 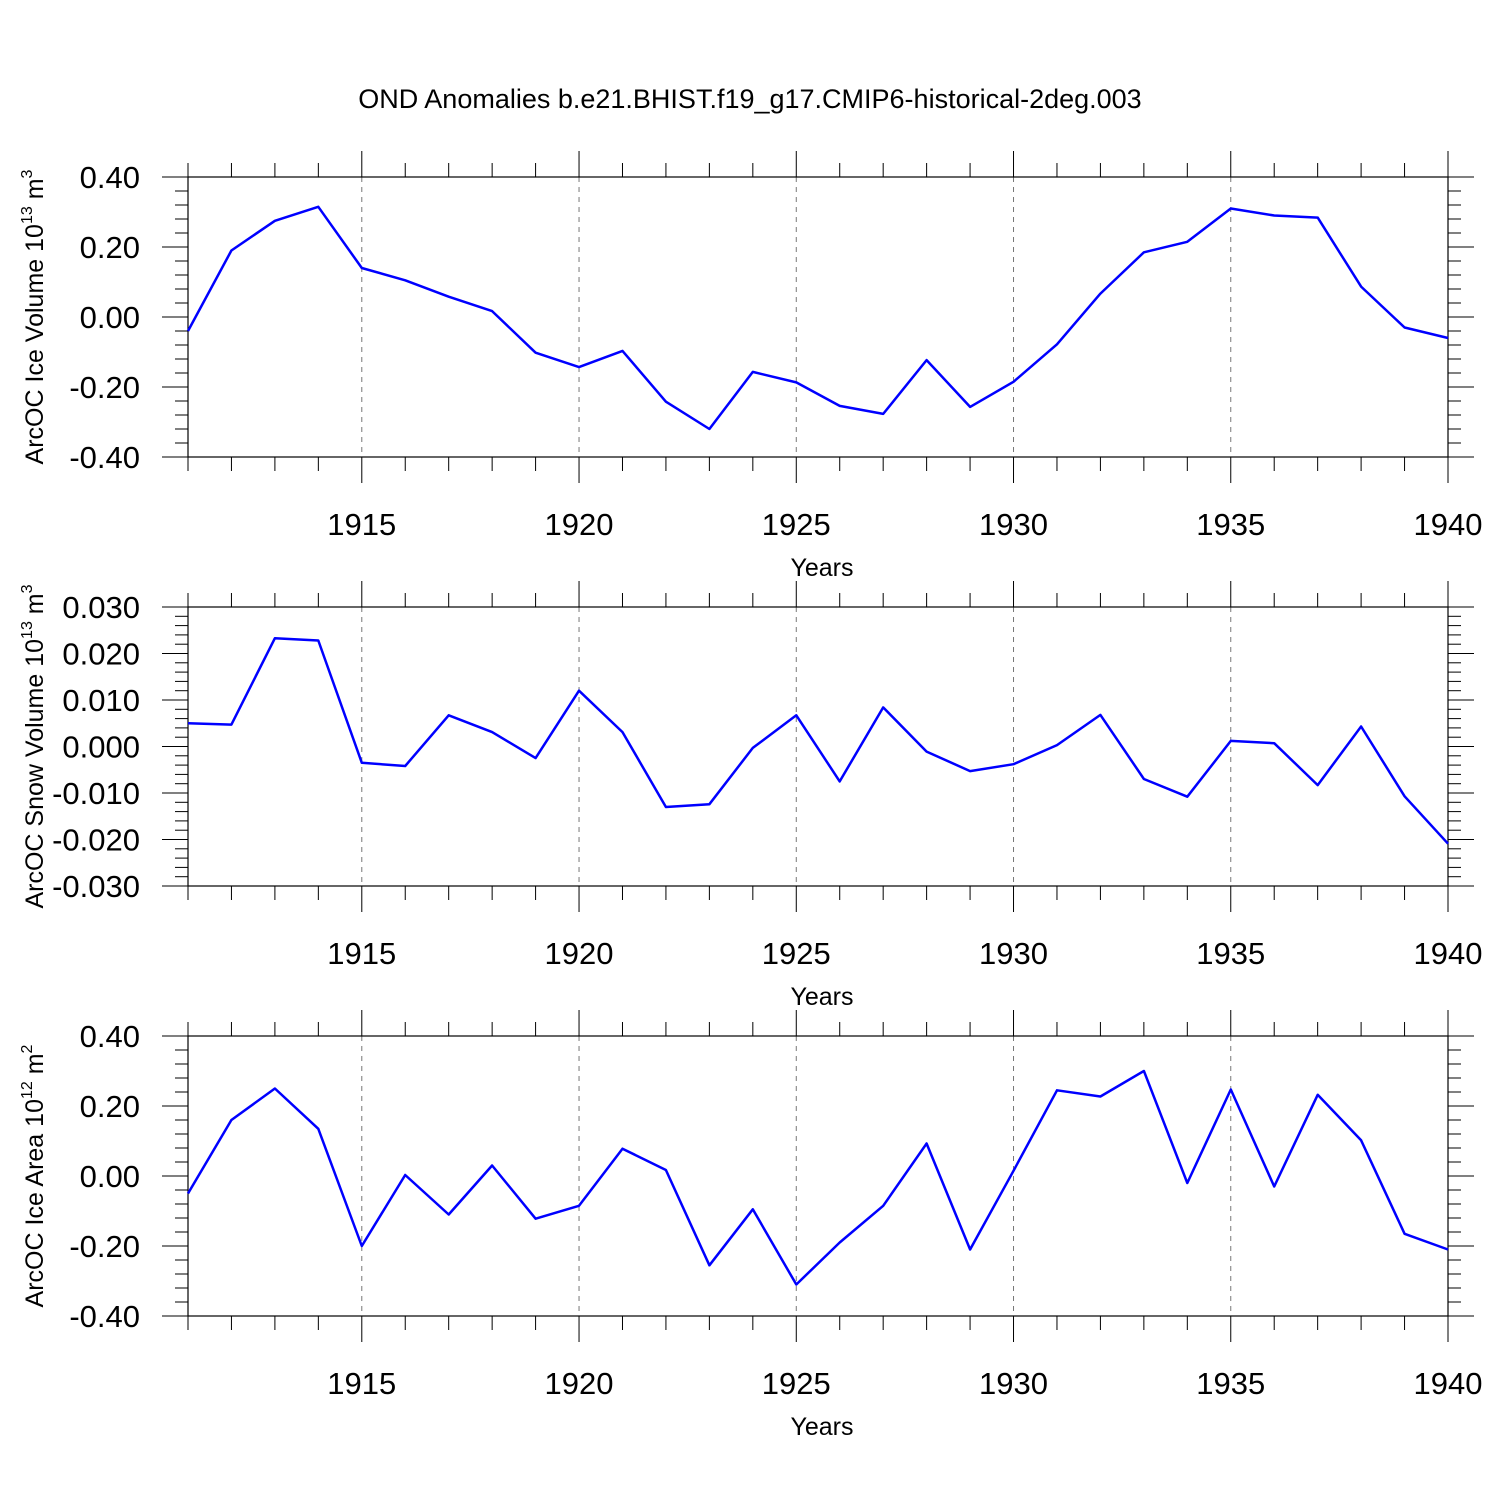 What do you see at coordinates (96, 840) in the screenshot?
I see `y-tick-label: -0.020` at bounding box center [96, 840].